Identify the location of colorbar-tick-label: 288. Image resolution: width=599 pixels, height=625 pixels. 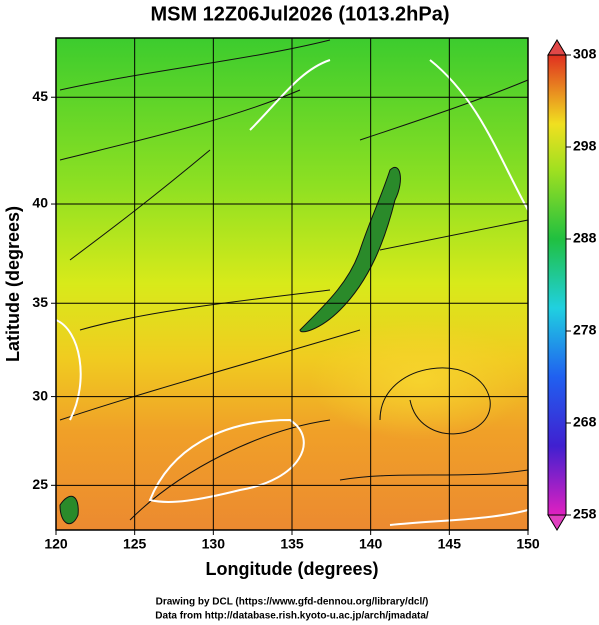
(585, 238).